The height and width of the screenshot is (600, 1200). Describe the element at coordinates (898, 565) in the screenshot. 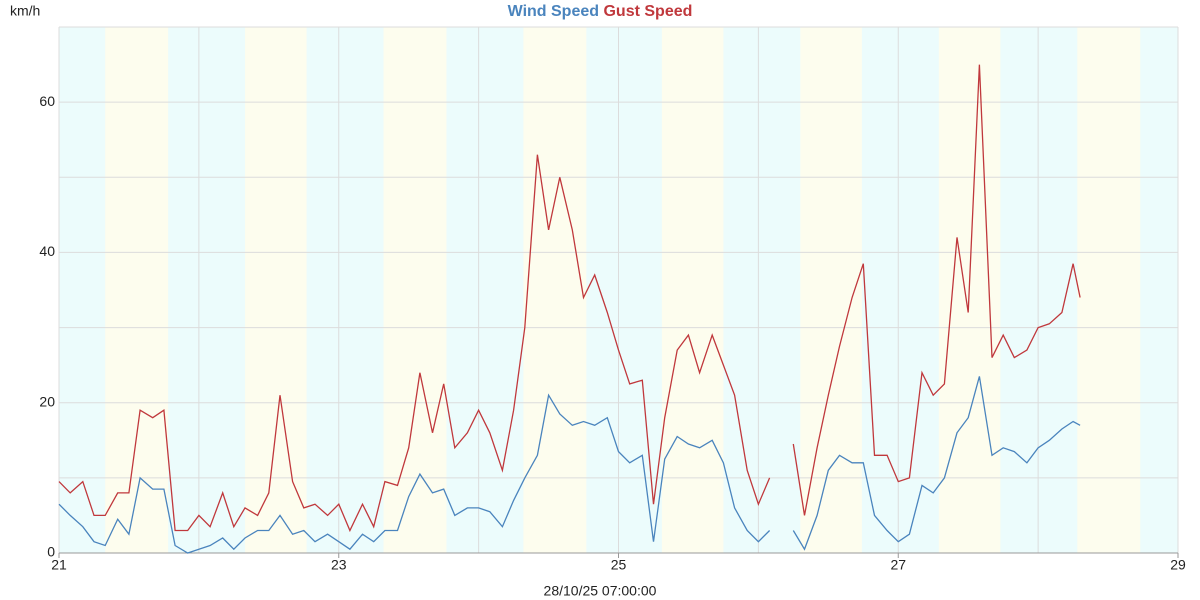

I see `x-tick-label: 27` at that location.